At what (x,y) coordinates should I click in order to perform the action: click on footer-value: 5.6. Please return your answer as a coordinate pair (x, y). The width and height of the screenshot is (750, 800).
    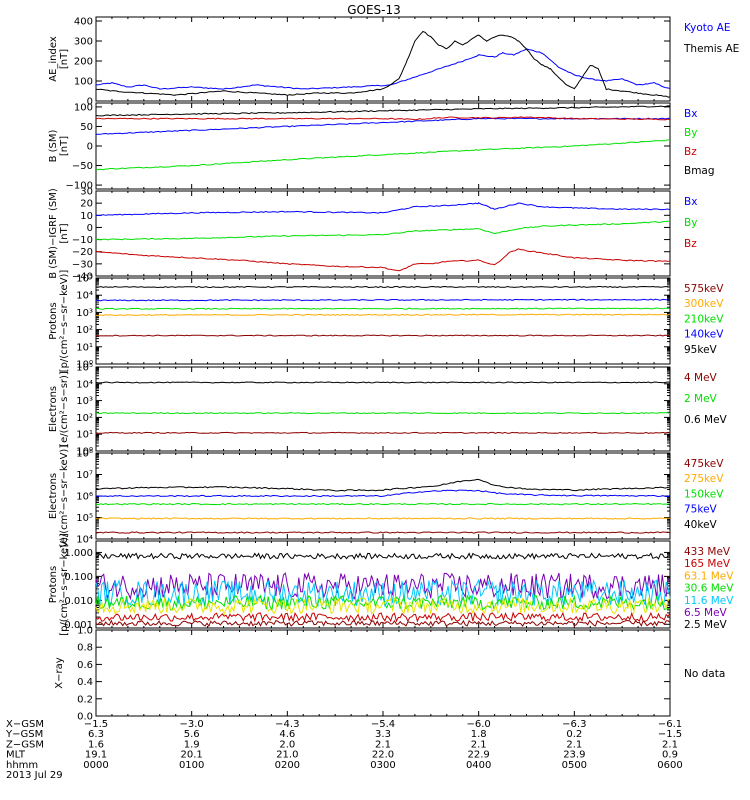
    Looking at the image, I should click on (192, 734).